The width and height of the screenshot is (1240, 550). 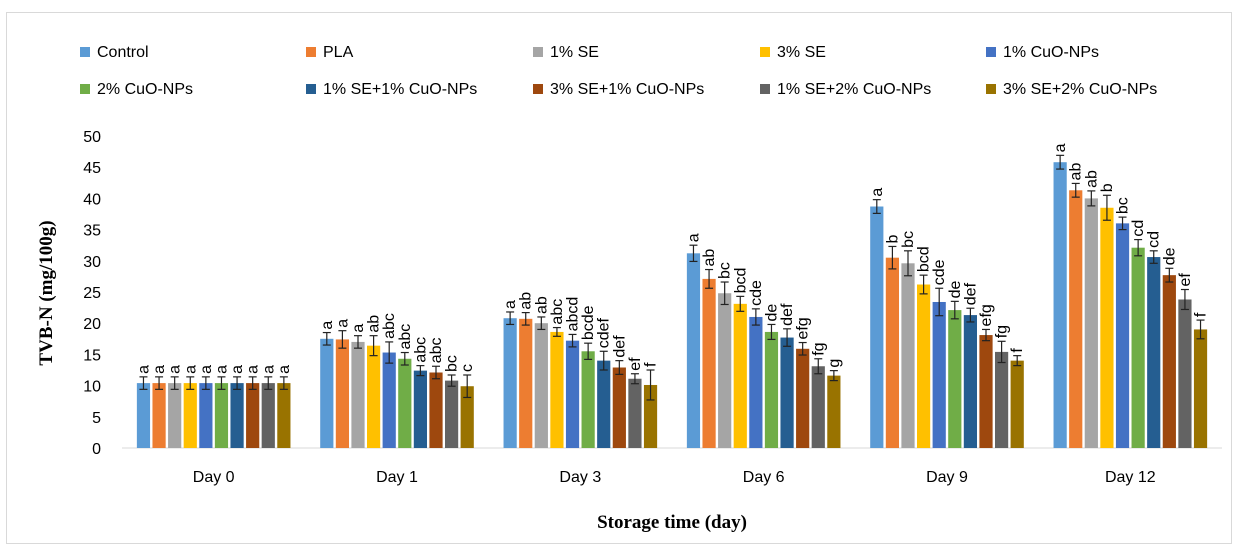 What do you see at coordinates (604, 332) in the screenshot?
I see `significance-letter: cdef` at bounding box center [604, 332].